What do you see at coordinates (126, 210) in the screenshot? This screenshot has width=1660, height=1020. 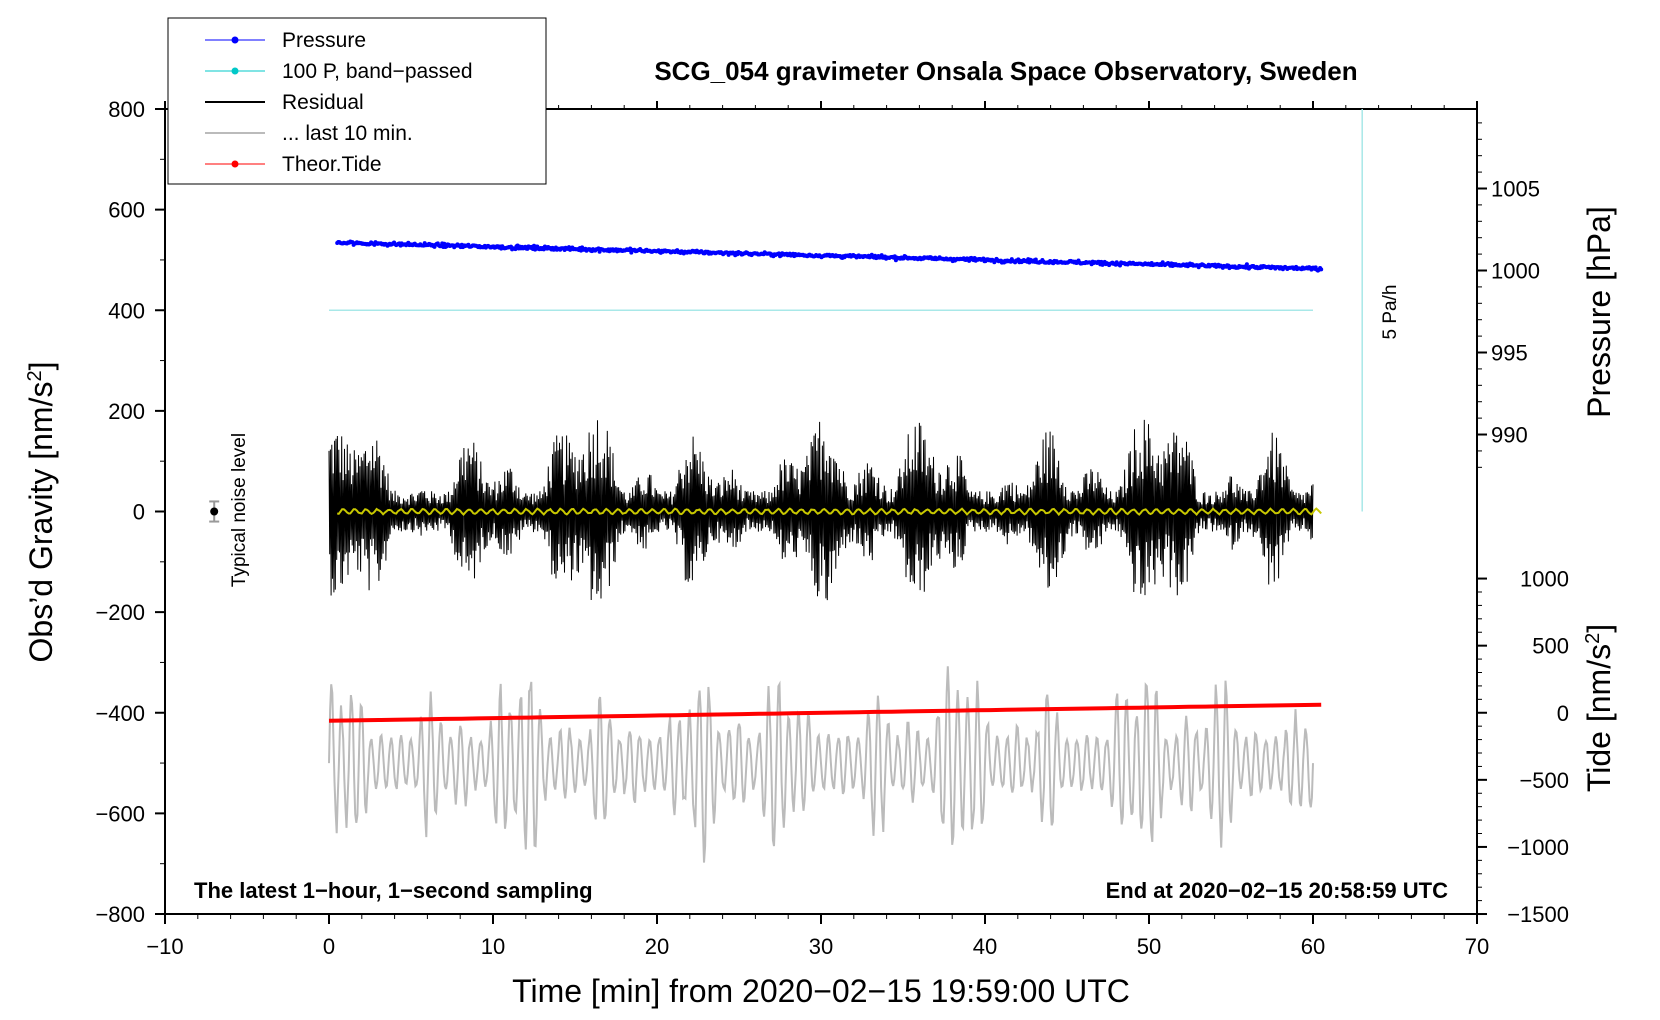 I see `y-tick-label: 600` at bounding box center [126, 210].